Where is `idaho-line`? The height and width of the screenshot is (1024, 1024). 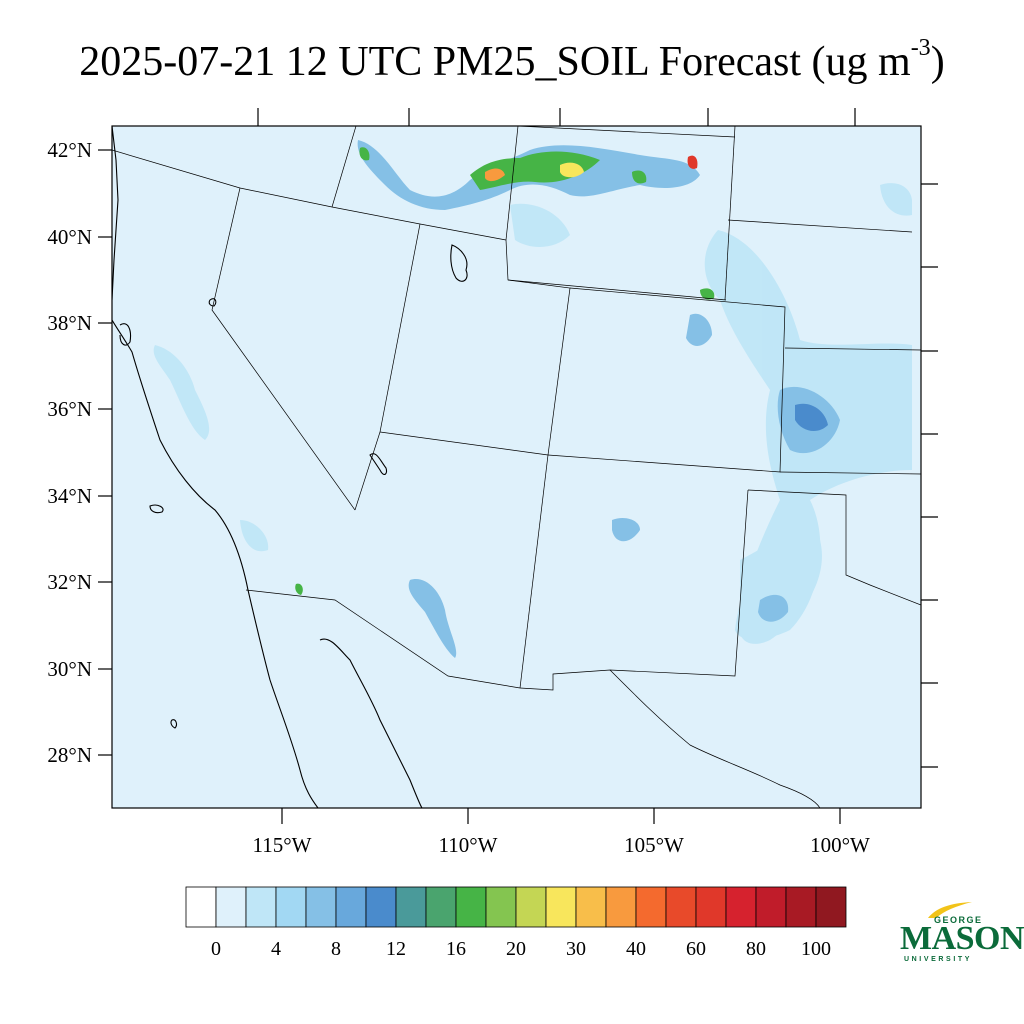 idaho-line is located at coordinates (344, 167).